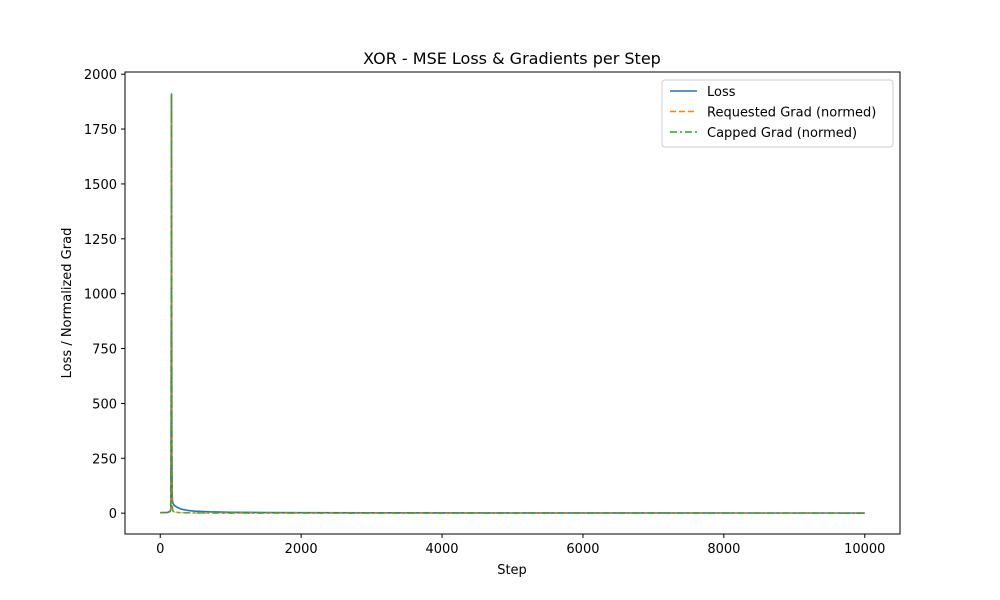  Describe the element at coordinates (441, 549) in the screenshot. I see `x-tick-label: 4000` at that location.